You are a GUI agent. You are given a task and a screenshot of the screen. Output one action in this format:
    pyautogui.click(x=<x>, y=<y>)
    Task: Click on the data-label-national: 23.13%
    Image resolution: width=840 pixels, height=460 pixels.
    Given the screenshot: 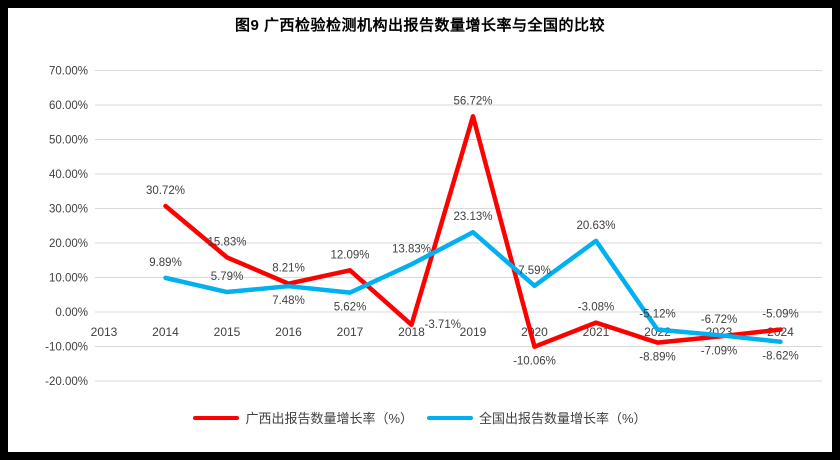 What is the action you would take?
    pyautogui.click(x=472, y=217)
    